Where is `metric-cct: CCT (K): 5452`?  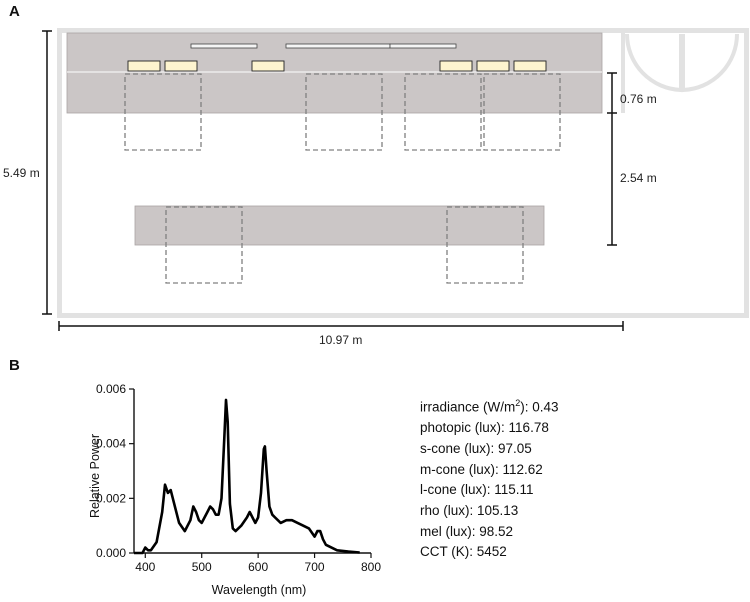 metric-cct: CCT (K): 5452 is located at coordinates (463, 552).